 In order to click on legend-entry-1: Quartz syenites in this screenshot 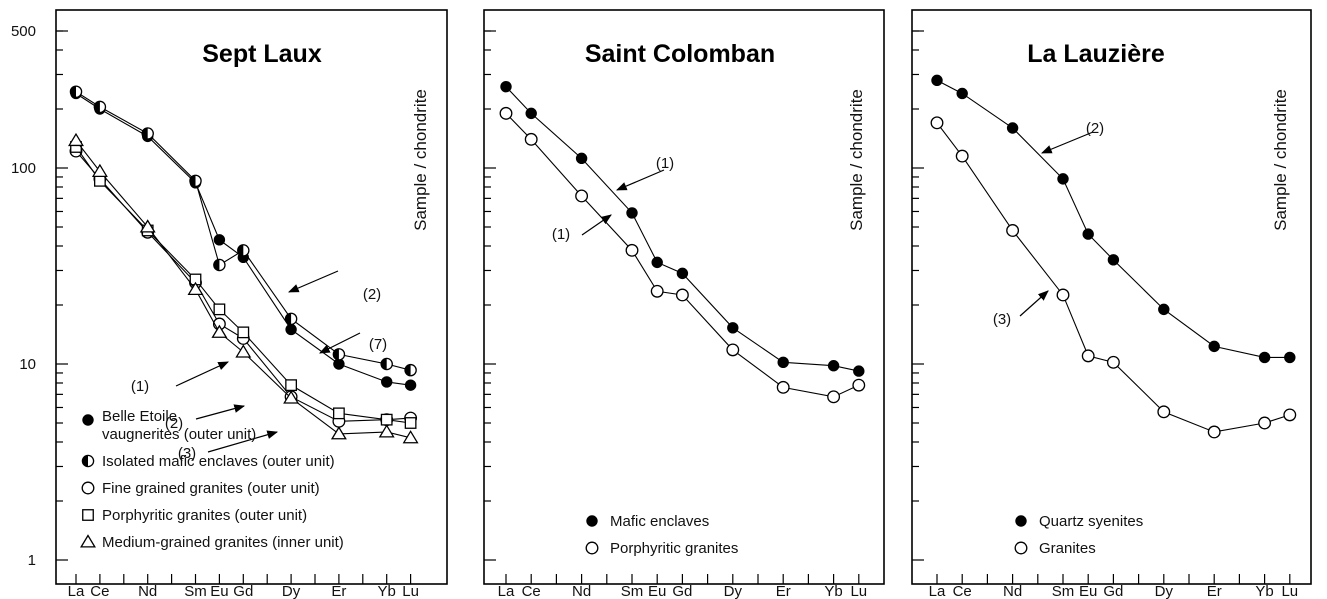, I will do `click(1079, 521)`.